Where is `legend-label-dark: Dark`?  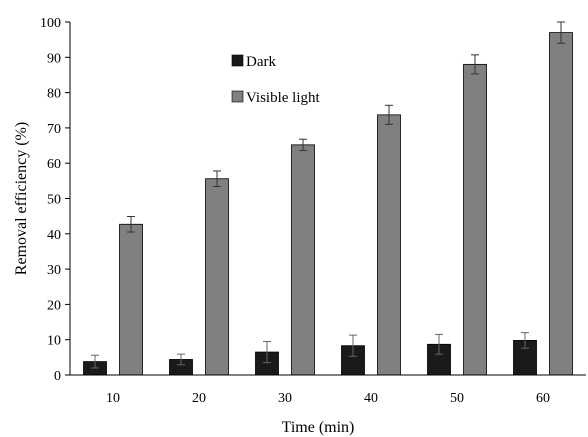 legend-label-dark: Dark is located at coordinates (261, 62).